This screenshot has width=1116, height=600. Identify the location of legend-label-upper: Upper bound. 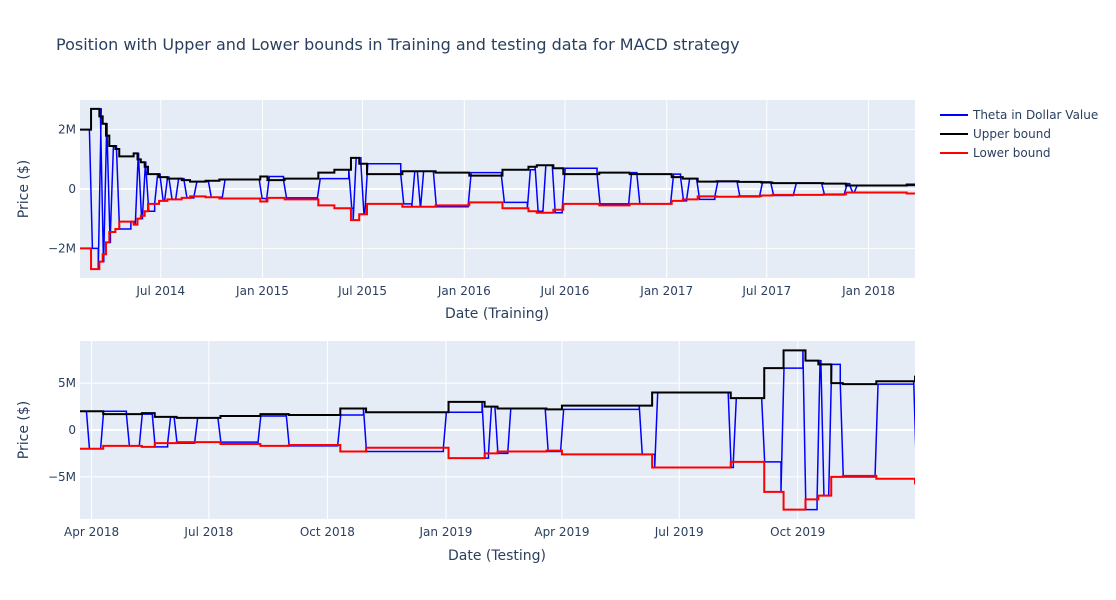
(1012, 134).